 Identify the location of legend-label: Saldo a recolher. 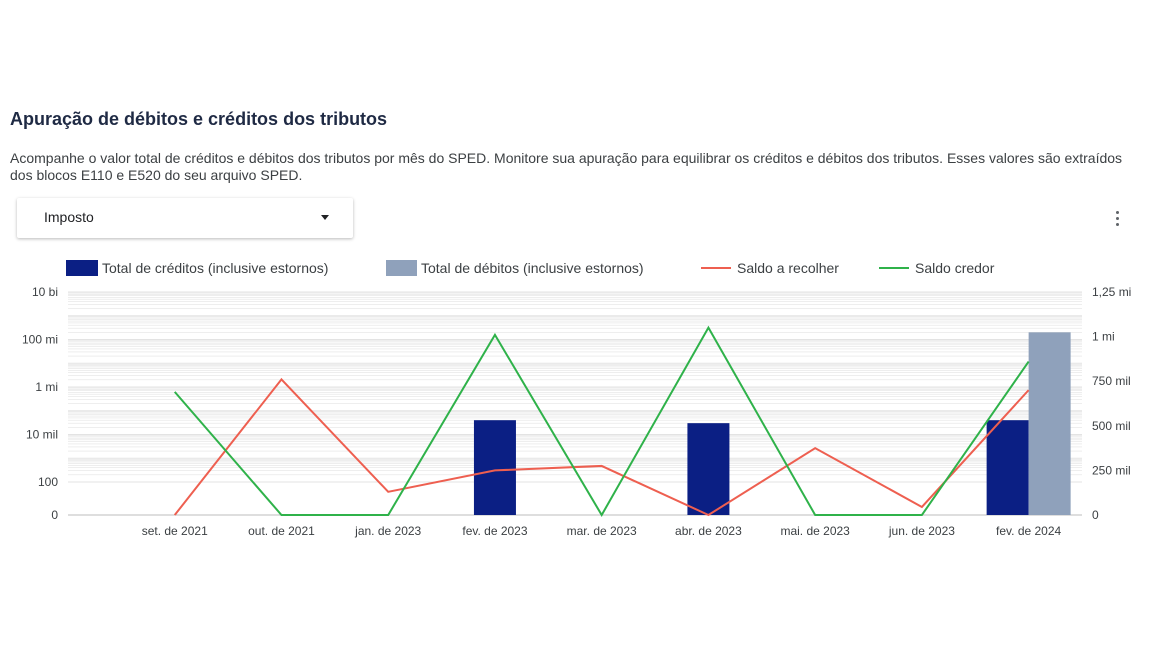
(788, 268).